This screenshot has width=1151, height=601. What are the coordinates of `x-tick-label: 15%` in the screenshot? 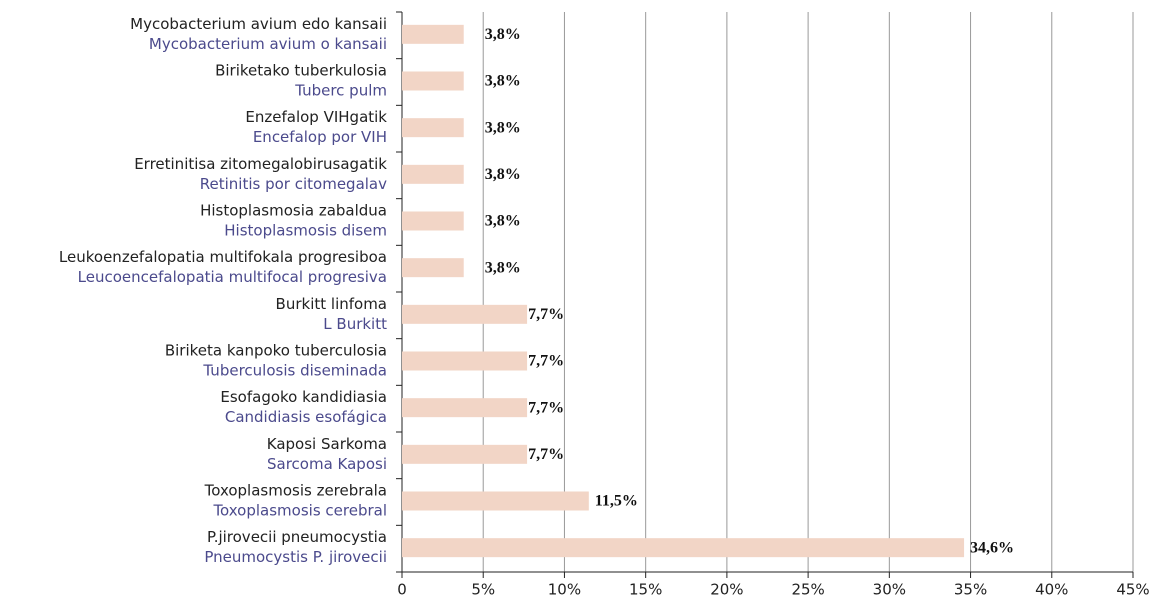 It's located at (645, 590).